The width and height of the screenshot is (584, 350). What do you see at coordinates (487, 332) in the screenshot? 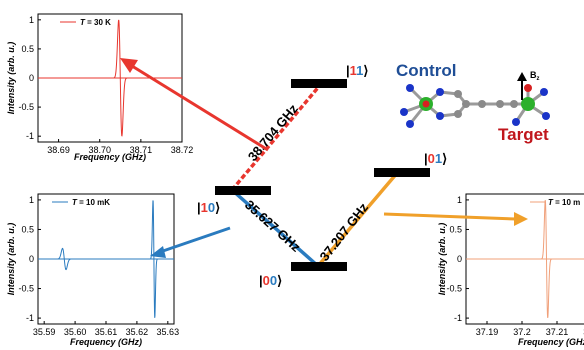
I see `x-tick-label: 37.19` at bounding box center [487, 332].